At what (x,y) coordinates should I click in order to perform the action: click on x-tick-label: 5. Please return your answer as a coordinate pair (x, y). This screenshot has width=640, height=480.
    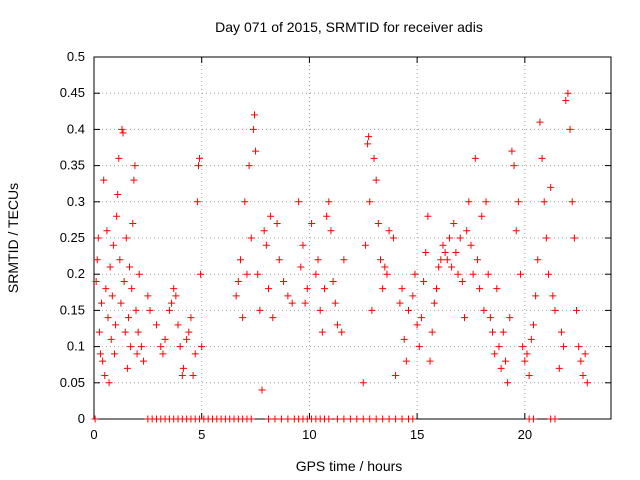
    Looking at the image, I should click on (201, 434).